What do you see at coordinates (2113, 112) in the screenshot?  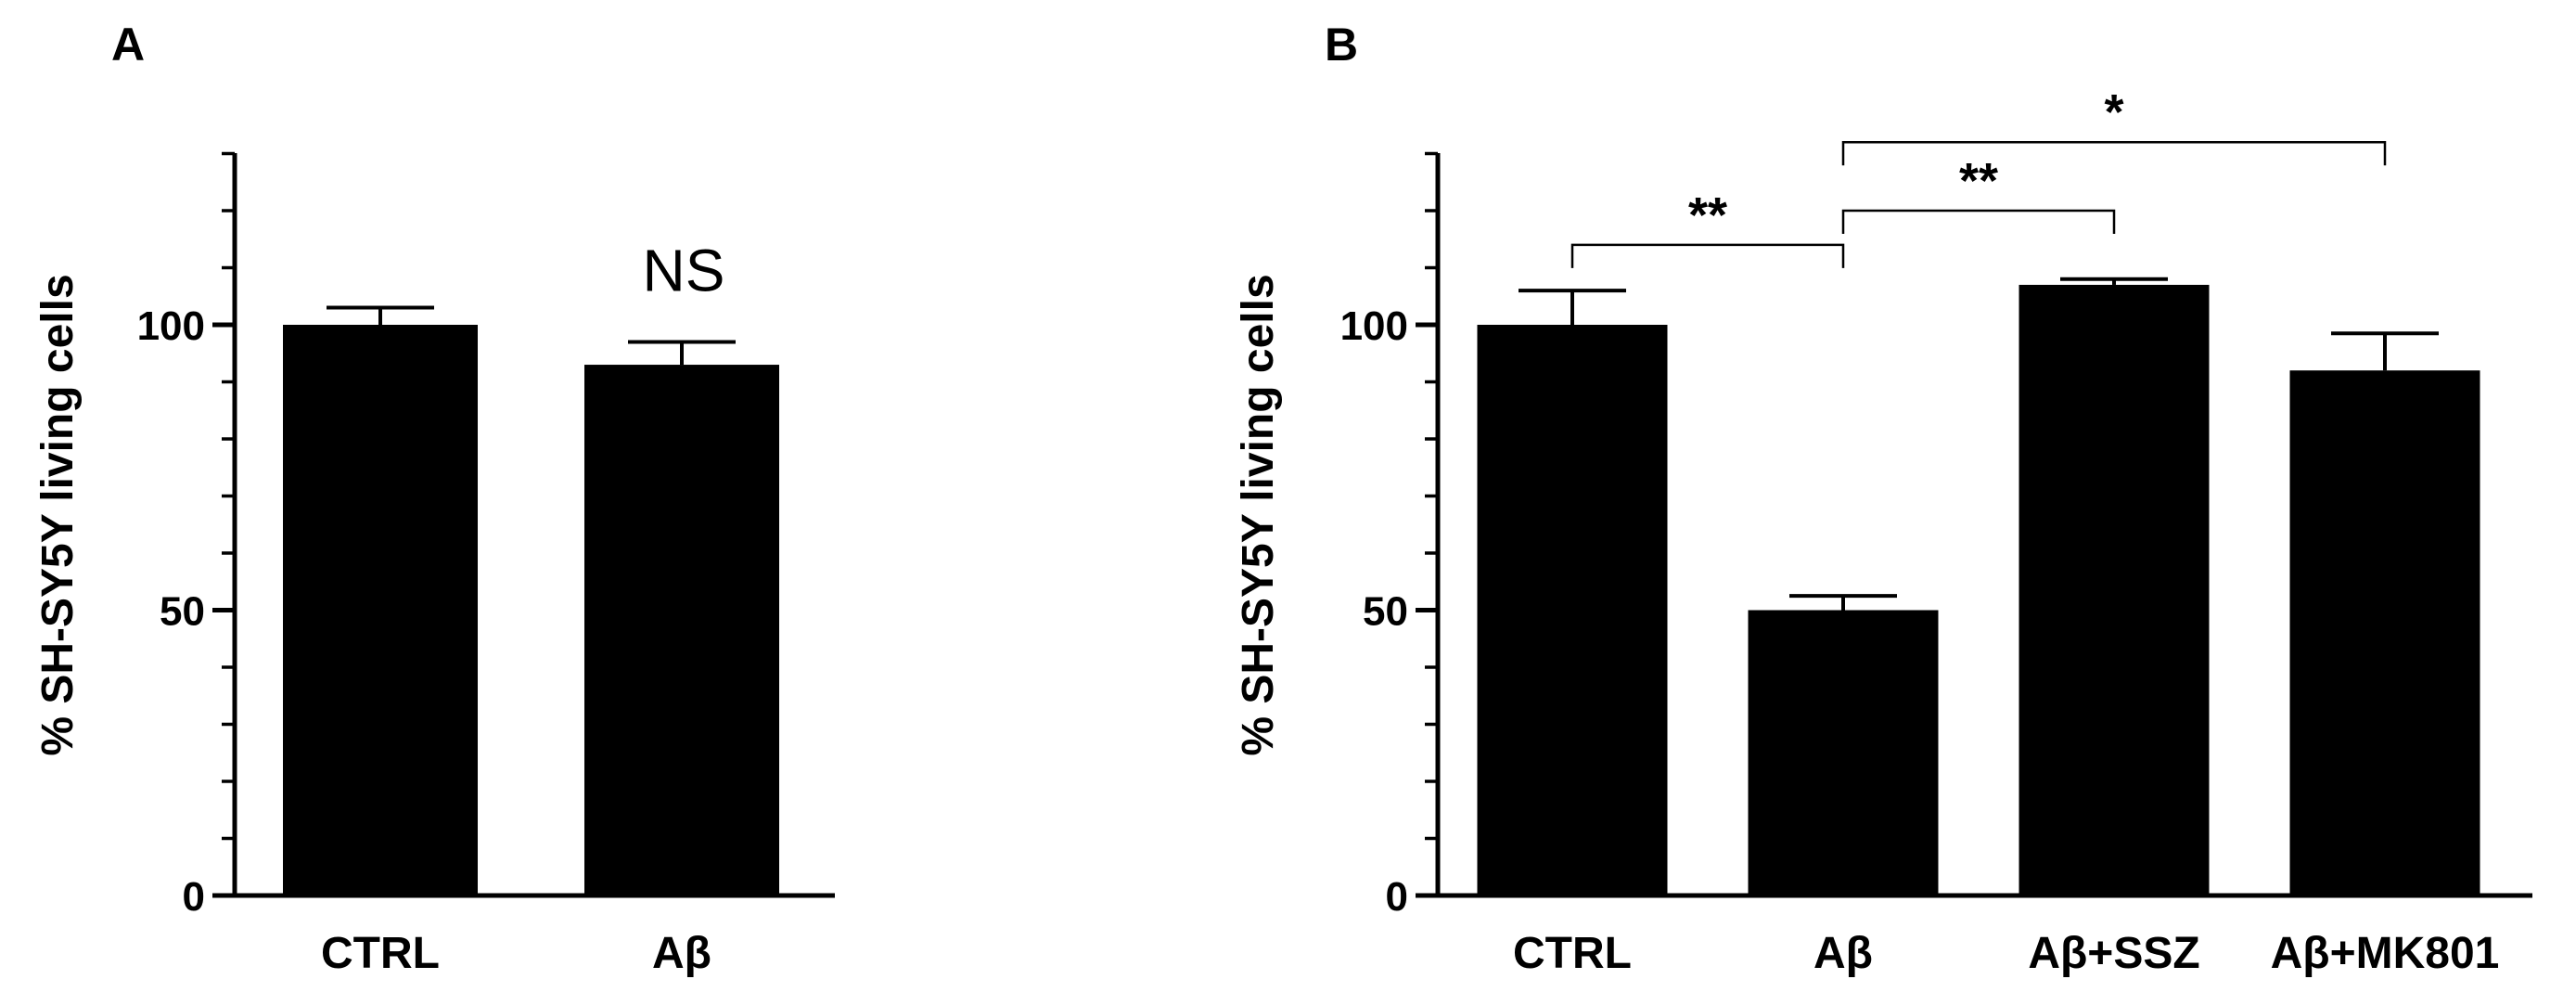 I see `significance-stars: *` at bounding box center [2113, 112].